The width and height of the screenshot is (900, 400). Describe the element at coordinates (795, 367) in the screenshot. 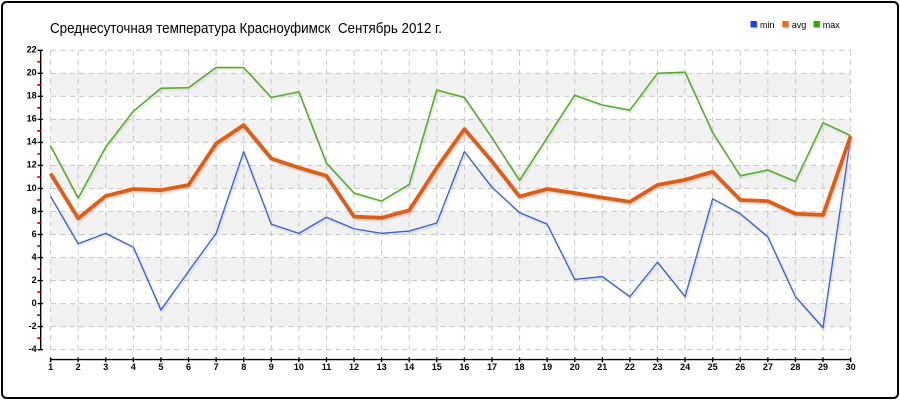

I see `svg-text: 28` at that location.